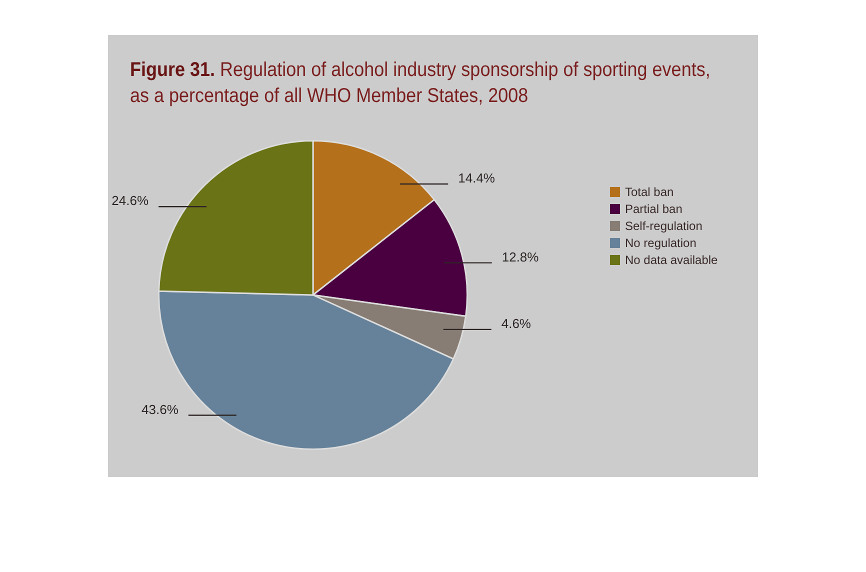  What do you see at coordinates (660, 243) in the screenshot?
I see `legend-label: No regulation` at bounding box center [660, 243].